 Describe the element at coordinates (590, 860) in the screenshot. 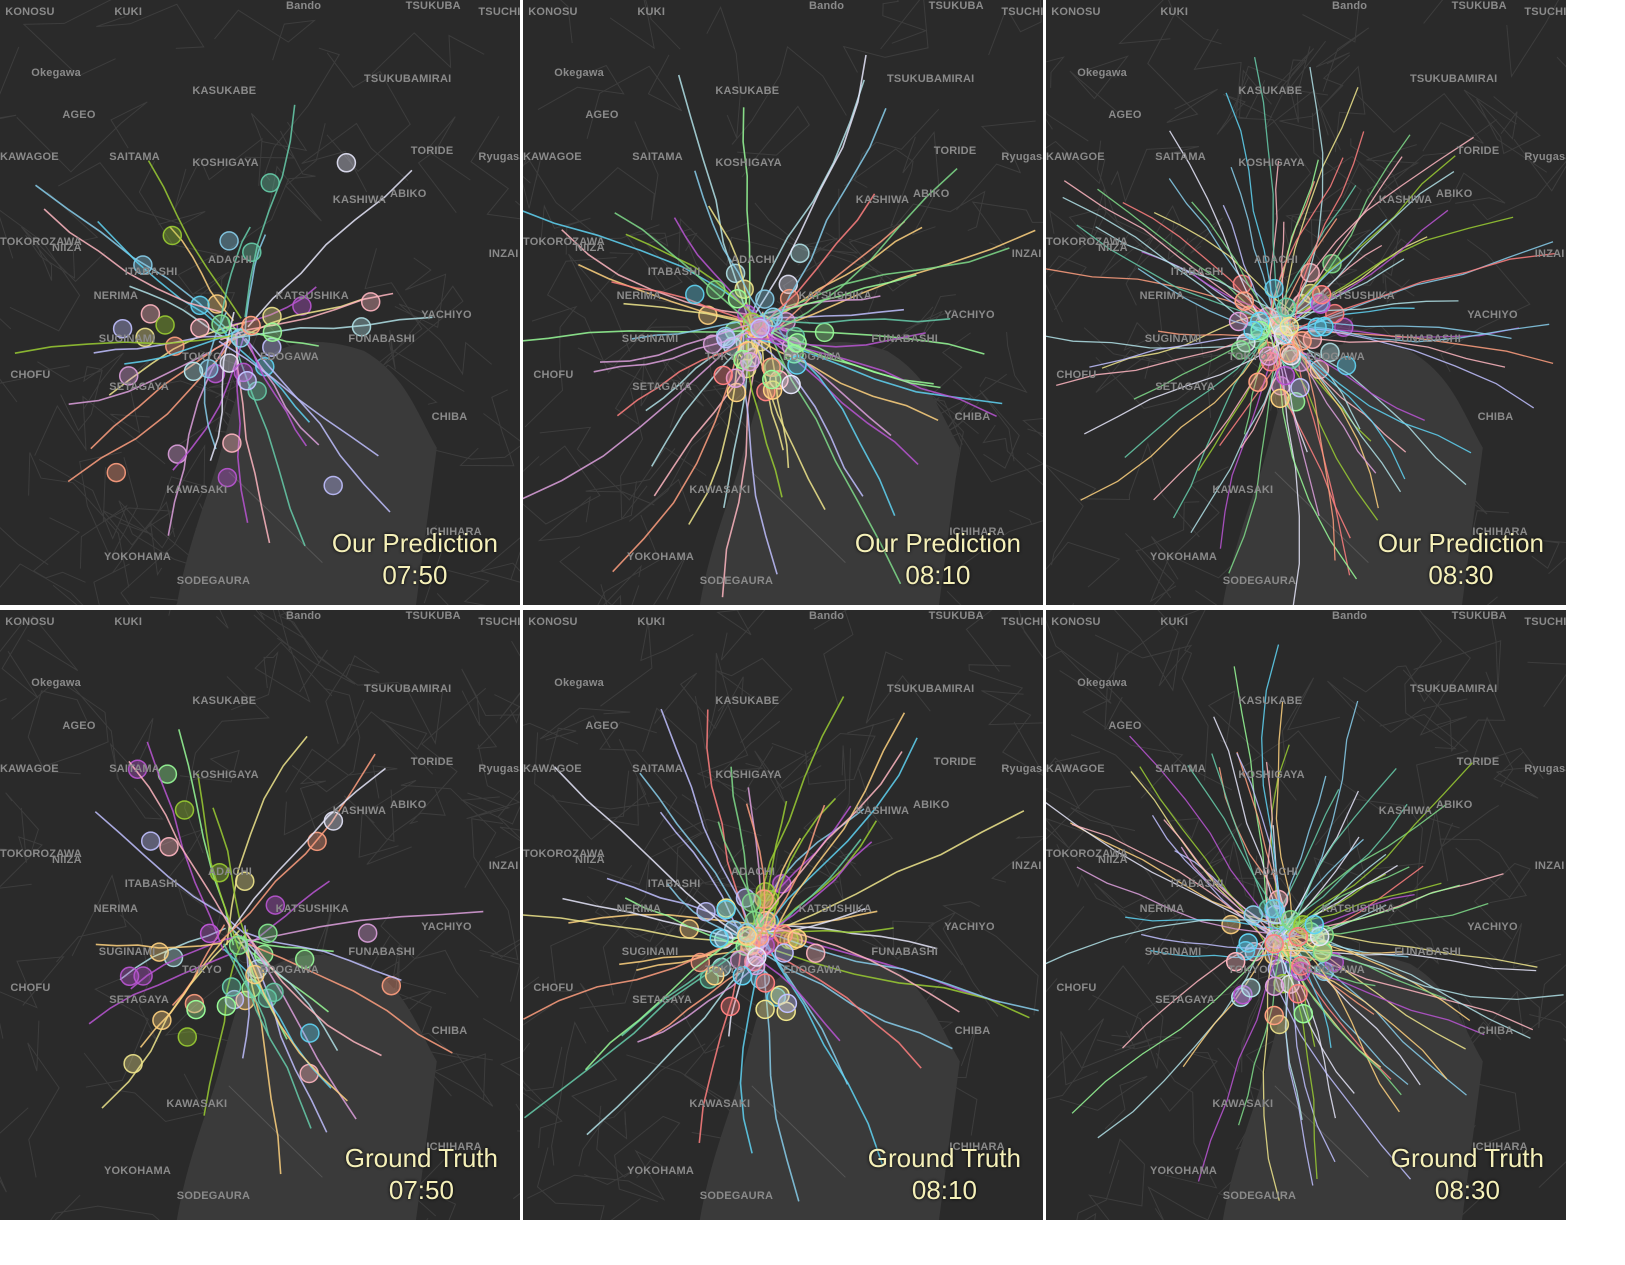

I see `place-label: NIIZA` at that location.